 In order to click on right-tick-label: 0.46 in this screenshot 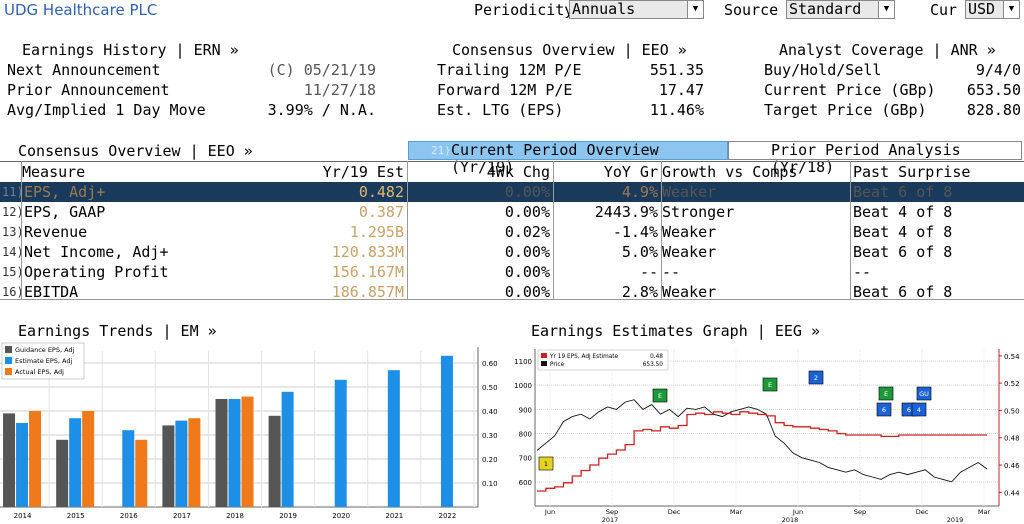, I will do `click(1012, 466)`.